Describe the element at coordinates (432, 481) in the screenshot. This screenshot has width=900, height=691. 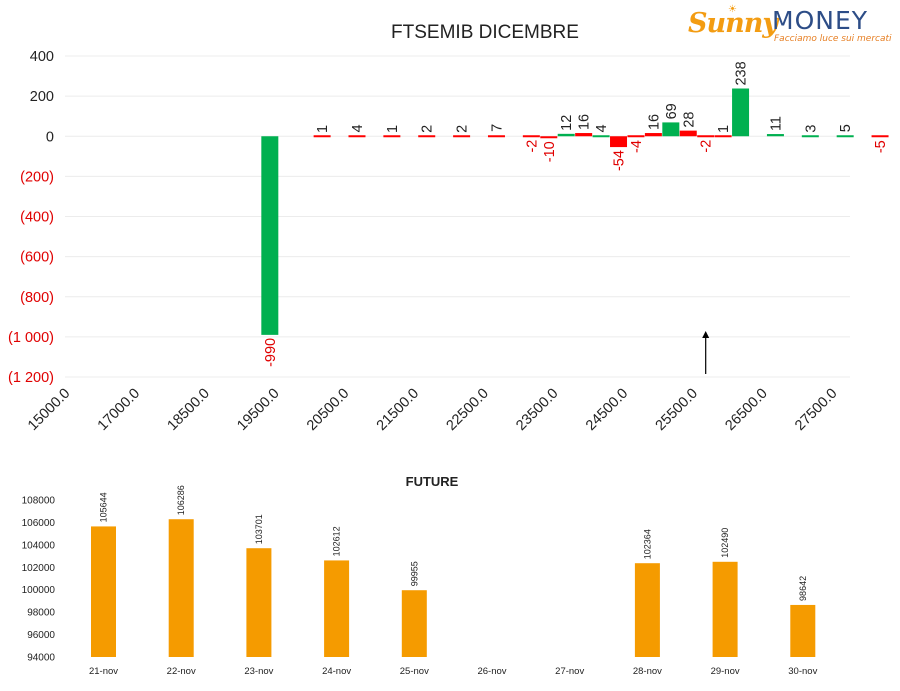
I see `future-title: FUTURE` at that location.